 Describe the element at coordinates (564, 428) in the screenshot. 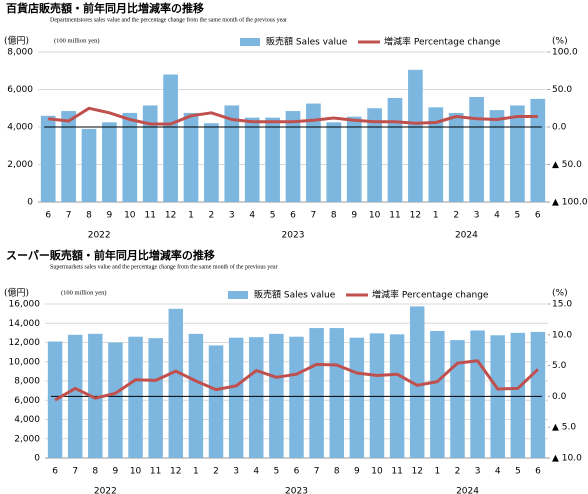

I see `y2-tick-label: ▲ 5.0` at that location.